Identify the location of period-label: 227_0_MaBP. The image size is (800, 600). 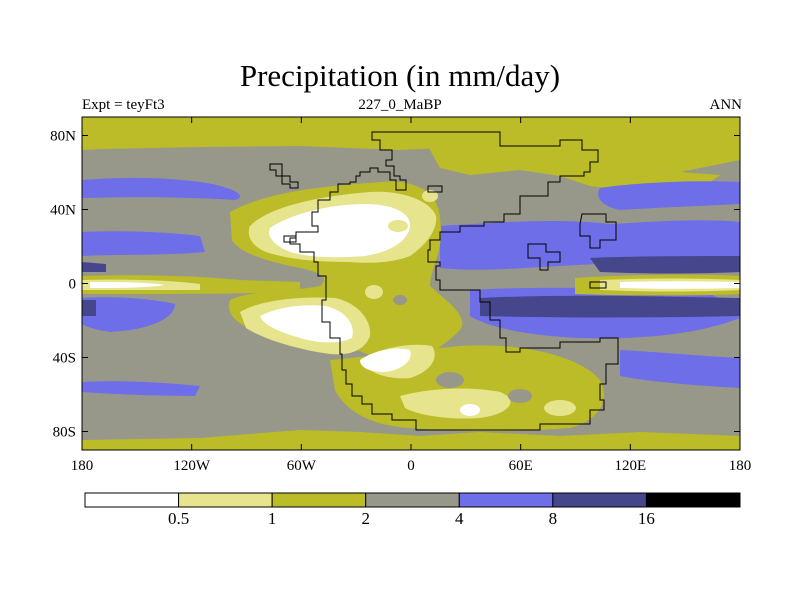
(400, 105).